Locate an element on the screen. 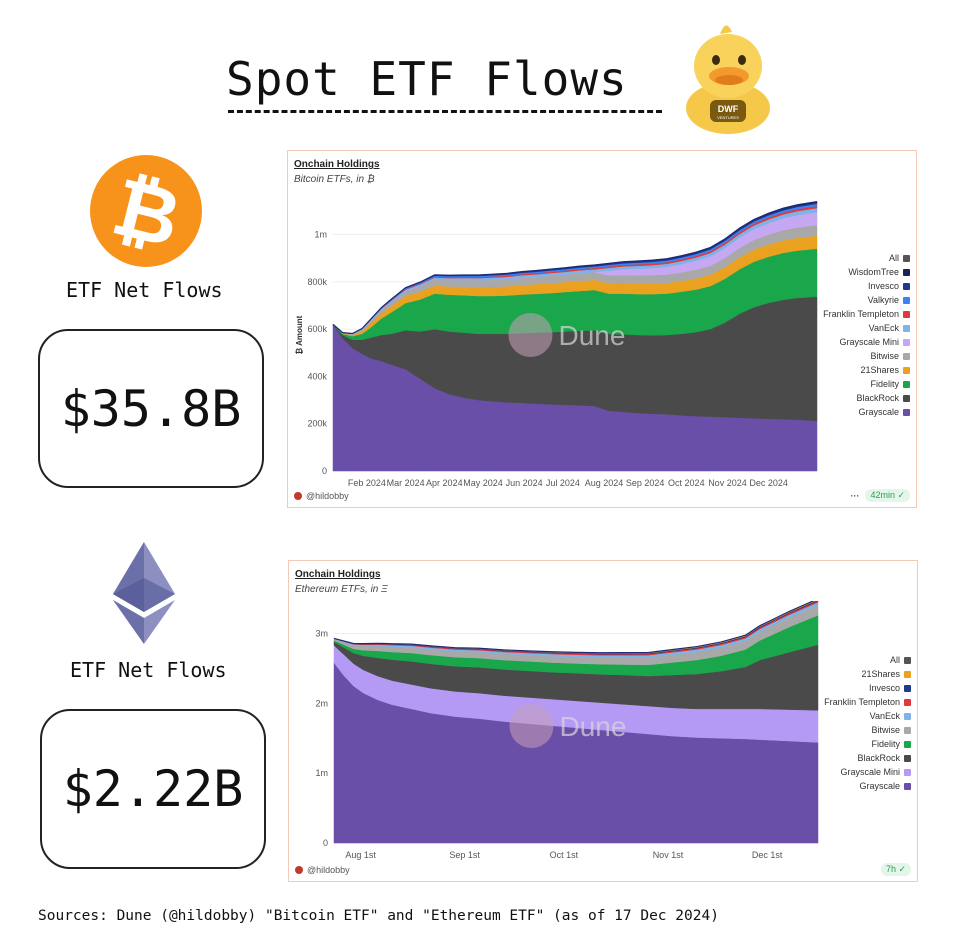 This screenshot has height=951, width=960. eth-legend-label: All is located at coordinates (894, 660).